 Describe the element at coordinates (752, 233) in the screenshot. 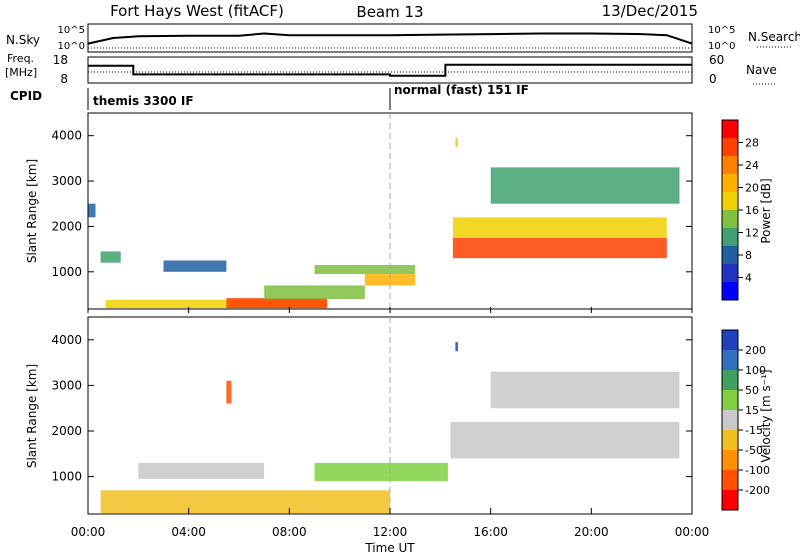

I see `colorbar-tick-label: 12` at that location.